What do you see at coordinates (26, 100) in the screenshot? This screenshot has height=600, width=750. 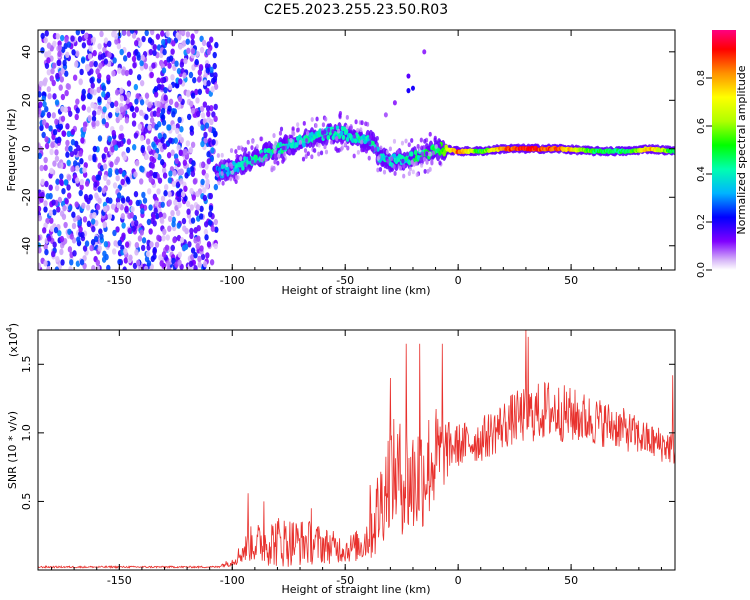 I see `spectrogram-y-tick-label: 20` at bounding box center [26, 100].